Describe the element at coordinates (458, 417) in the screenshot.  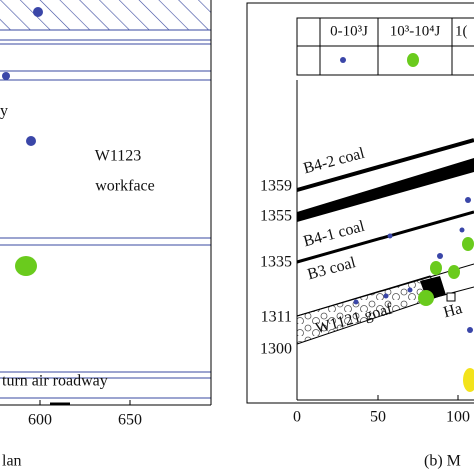
I see `x-tick-label: 100` at that location.